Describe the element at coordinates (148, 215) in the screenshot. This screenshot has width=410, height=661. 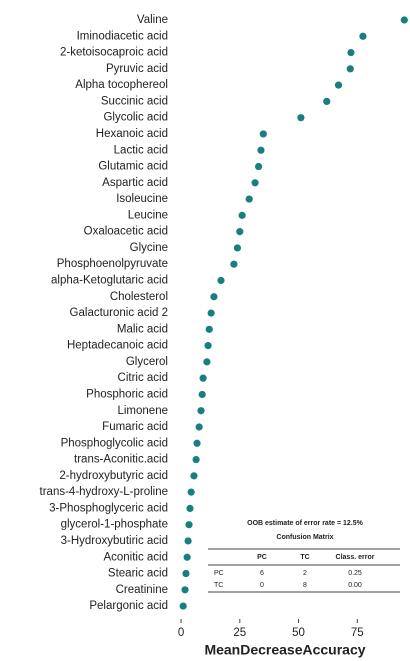
I see `y-tick-label: Leucine` at that location.